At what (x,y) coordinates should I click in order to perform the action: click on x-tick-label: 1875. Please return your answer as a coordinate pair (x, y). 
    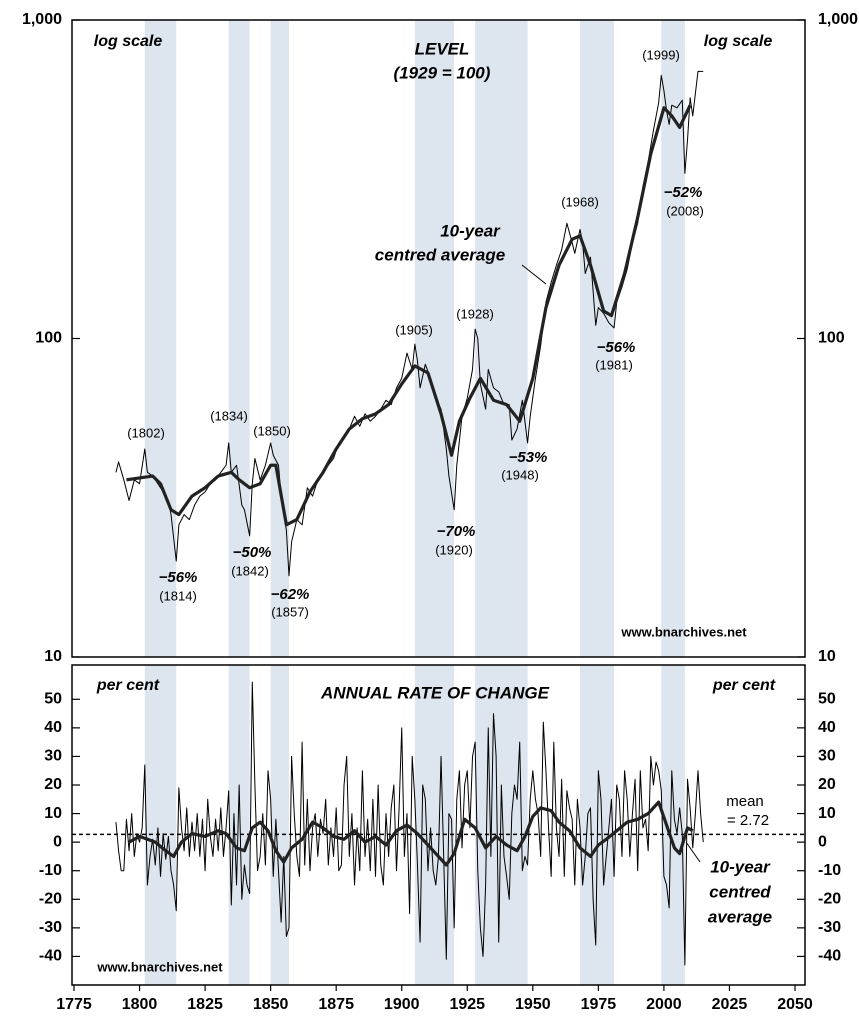
    Looking at the image, I should click on (336, 1004).